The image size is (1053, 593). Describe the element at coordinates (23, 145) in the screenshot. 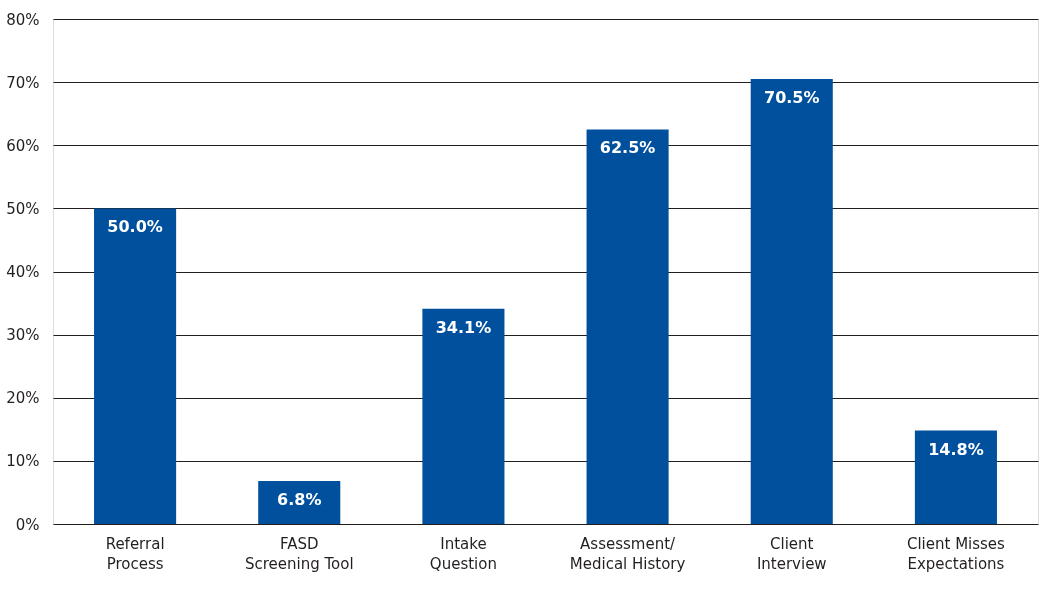

I see `y-tick-label: 60%` at that location.